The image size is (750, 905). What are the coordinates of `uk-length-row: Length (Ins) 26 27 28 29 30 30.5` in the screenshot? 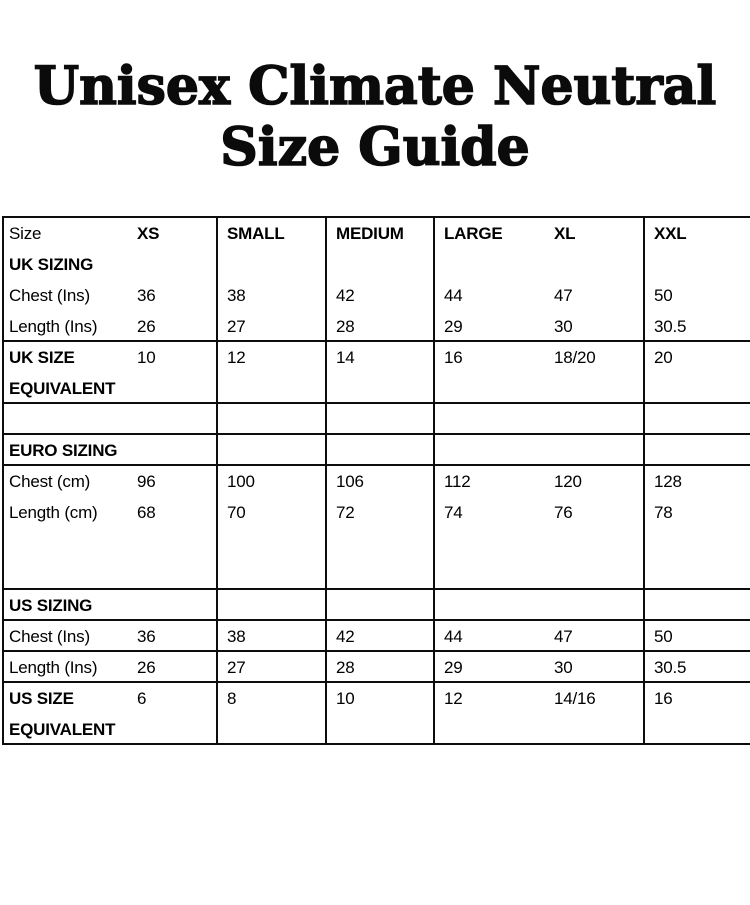 It's located at (377, 326).